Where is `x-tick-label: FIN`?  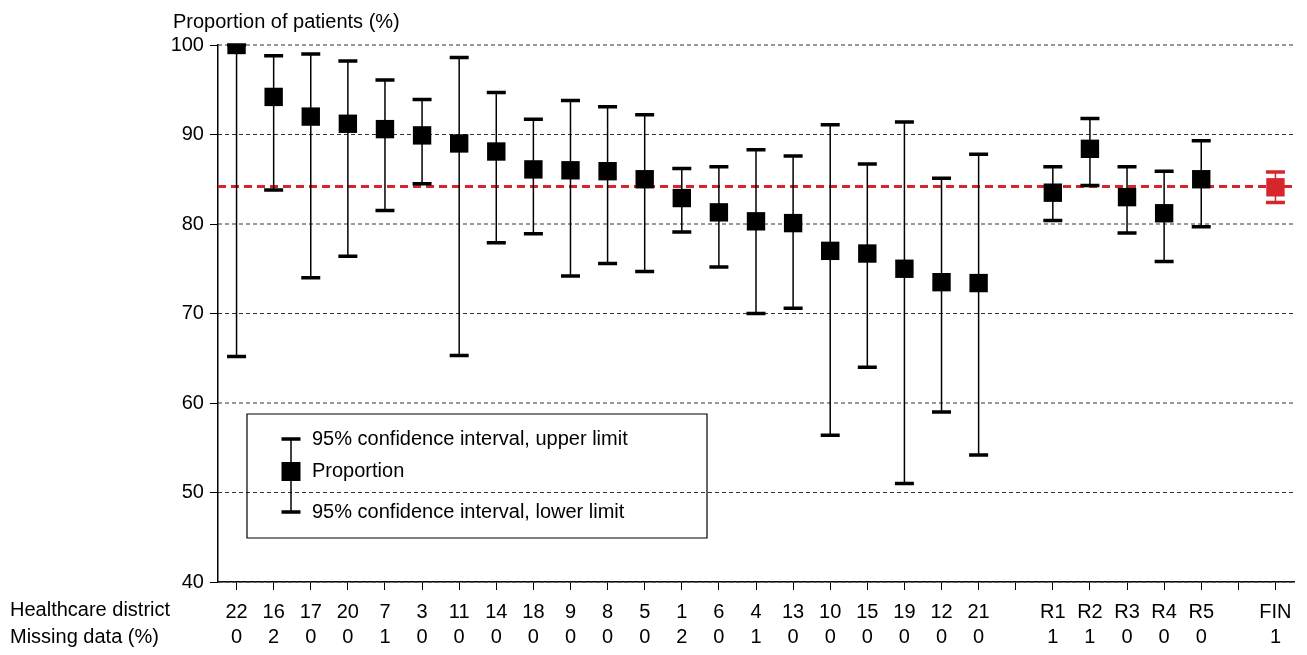 x-tick-label: FIN is located at coordinates (1275, 610).